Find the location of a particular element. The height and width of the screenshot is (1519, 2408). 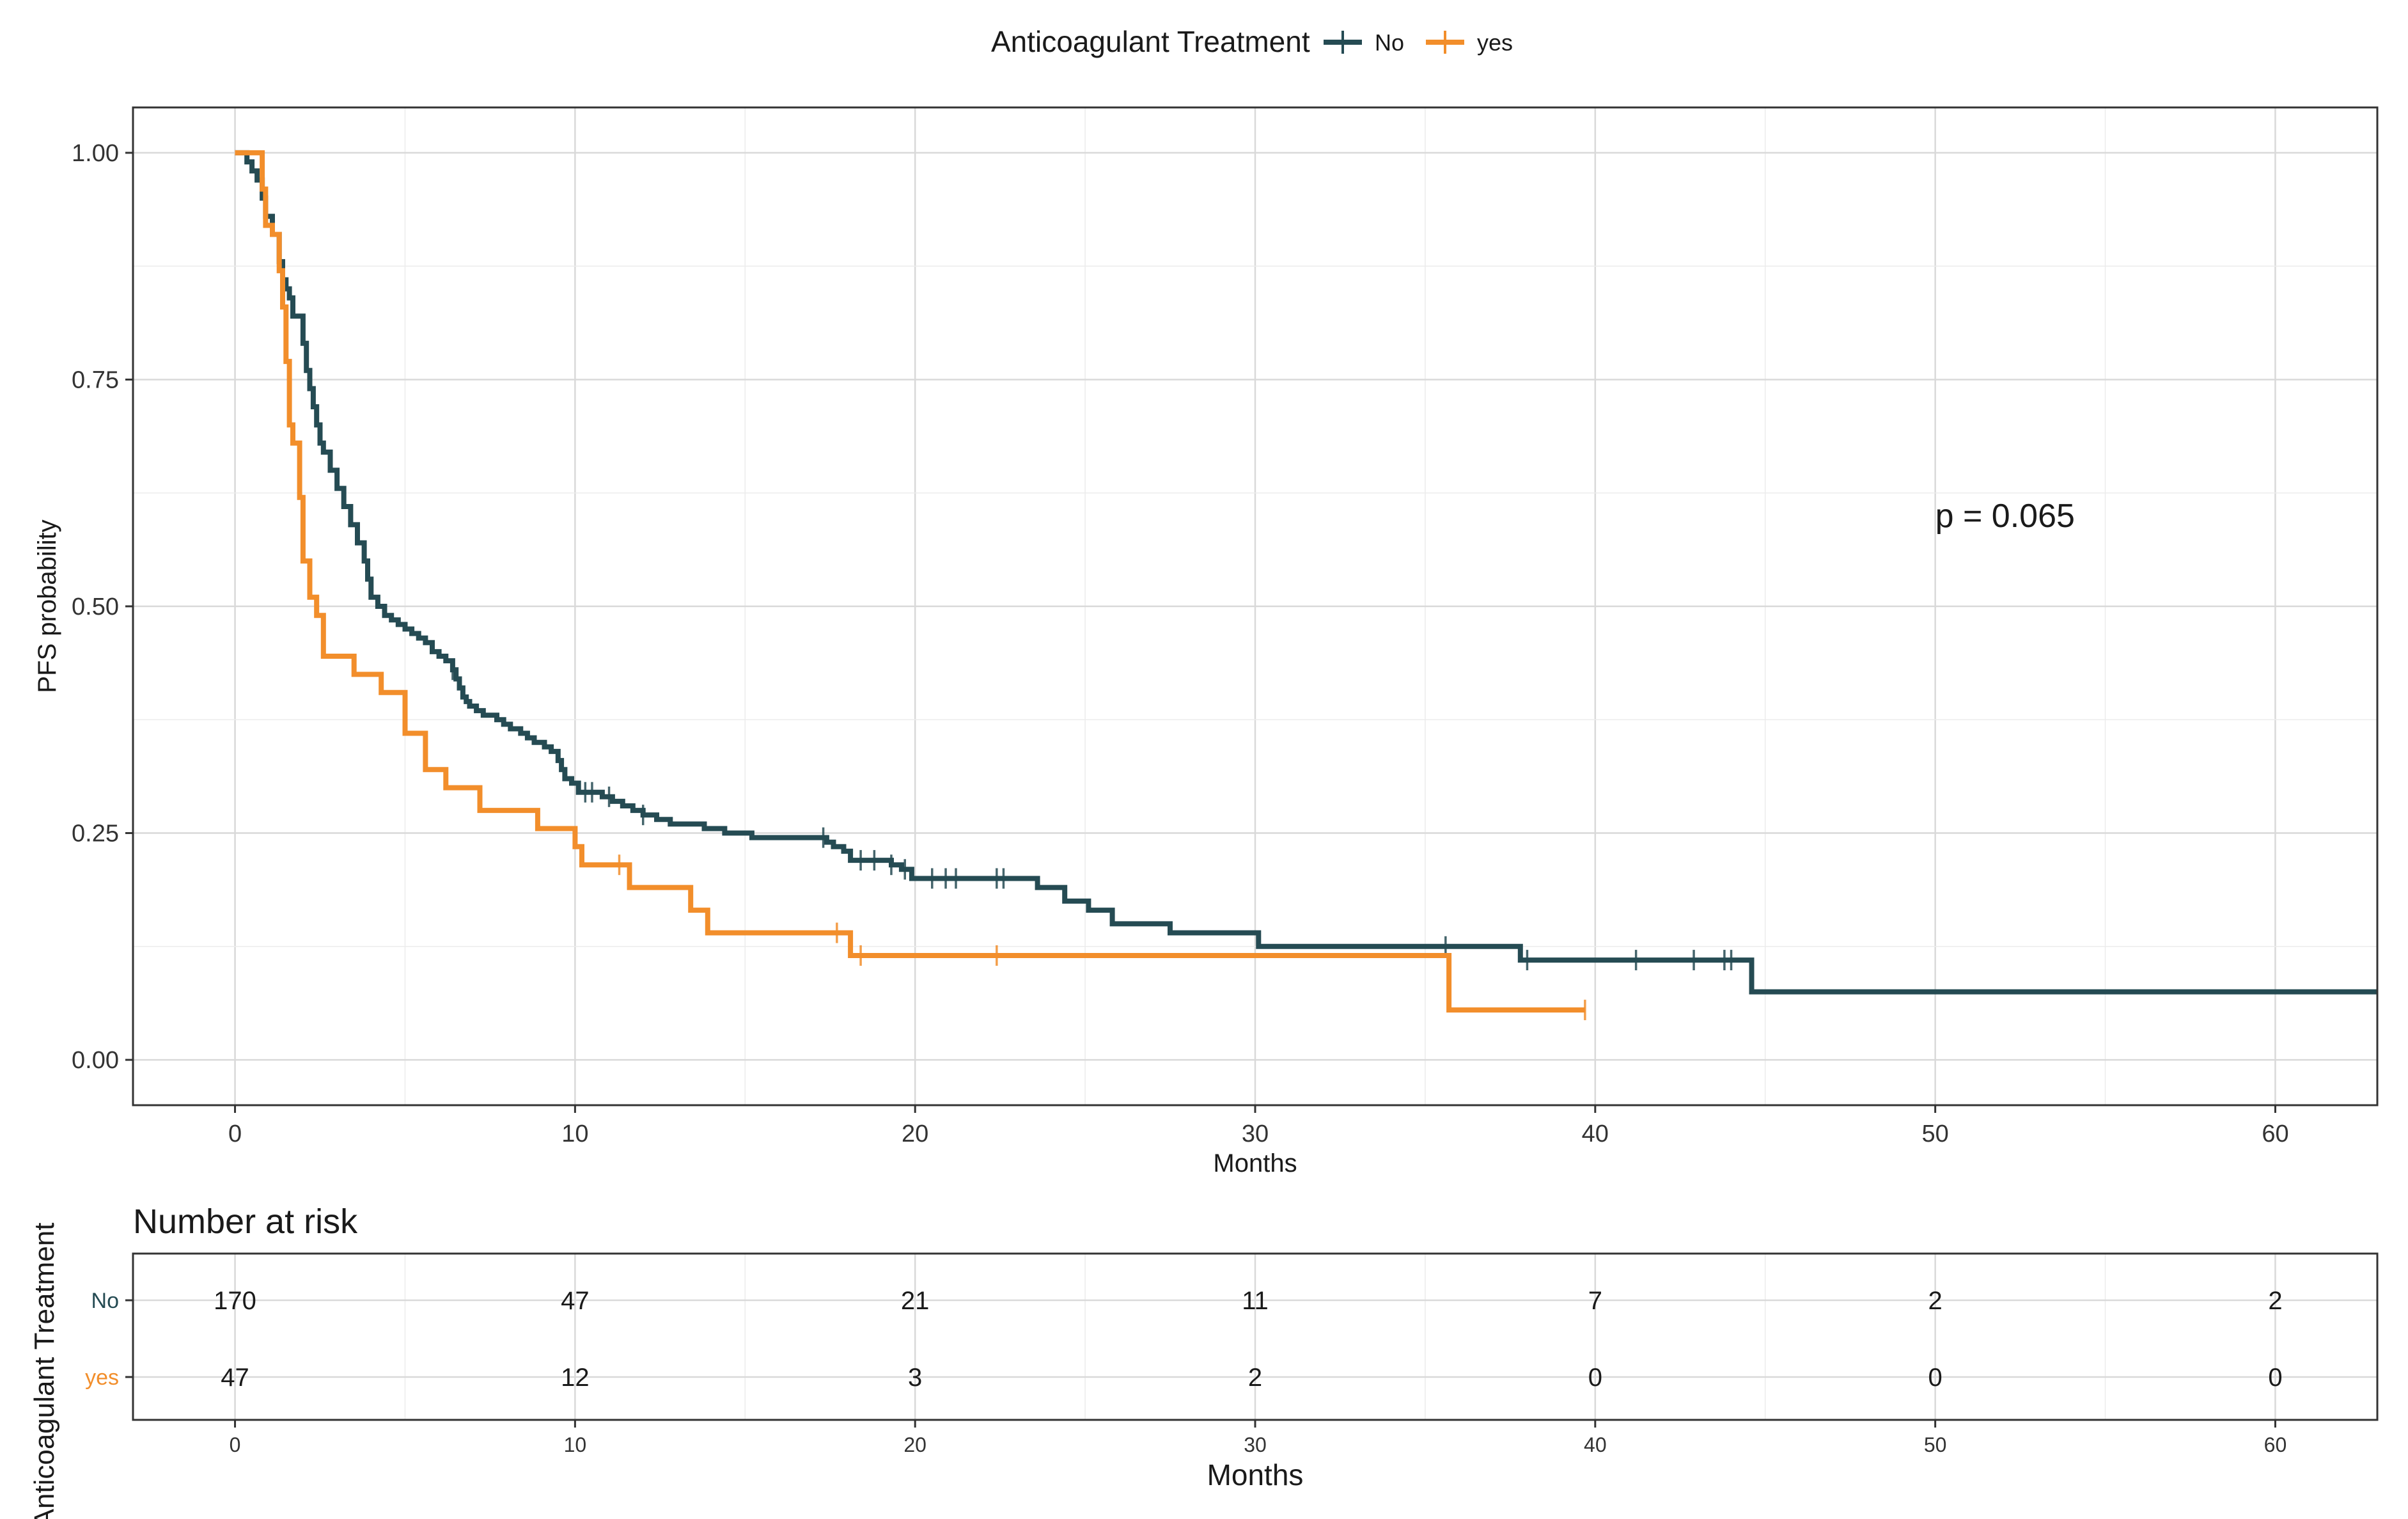

legend-label-no: No is located at coordinates (1389, 42).